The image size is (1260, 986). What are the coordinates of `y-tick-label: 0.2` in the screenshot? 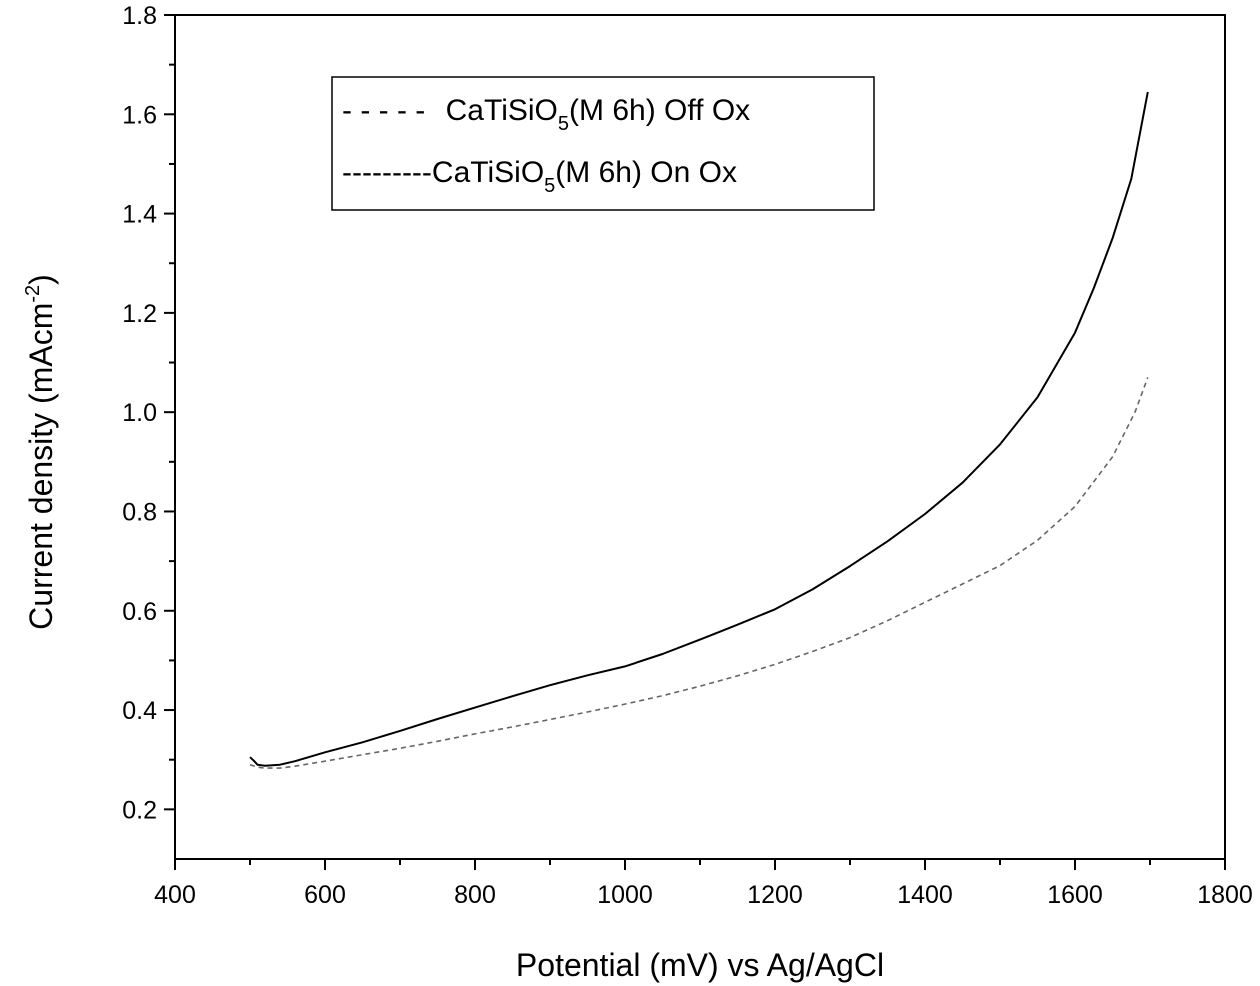 It's located at (139, 810).